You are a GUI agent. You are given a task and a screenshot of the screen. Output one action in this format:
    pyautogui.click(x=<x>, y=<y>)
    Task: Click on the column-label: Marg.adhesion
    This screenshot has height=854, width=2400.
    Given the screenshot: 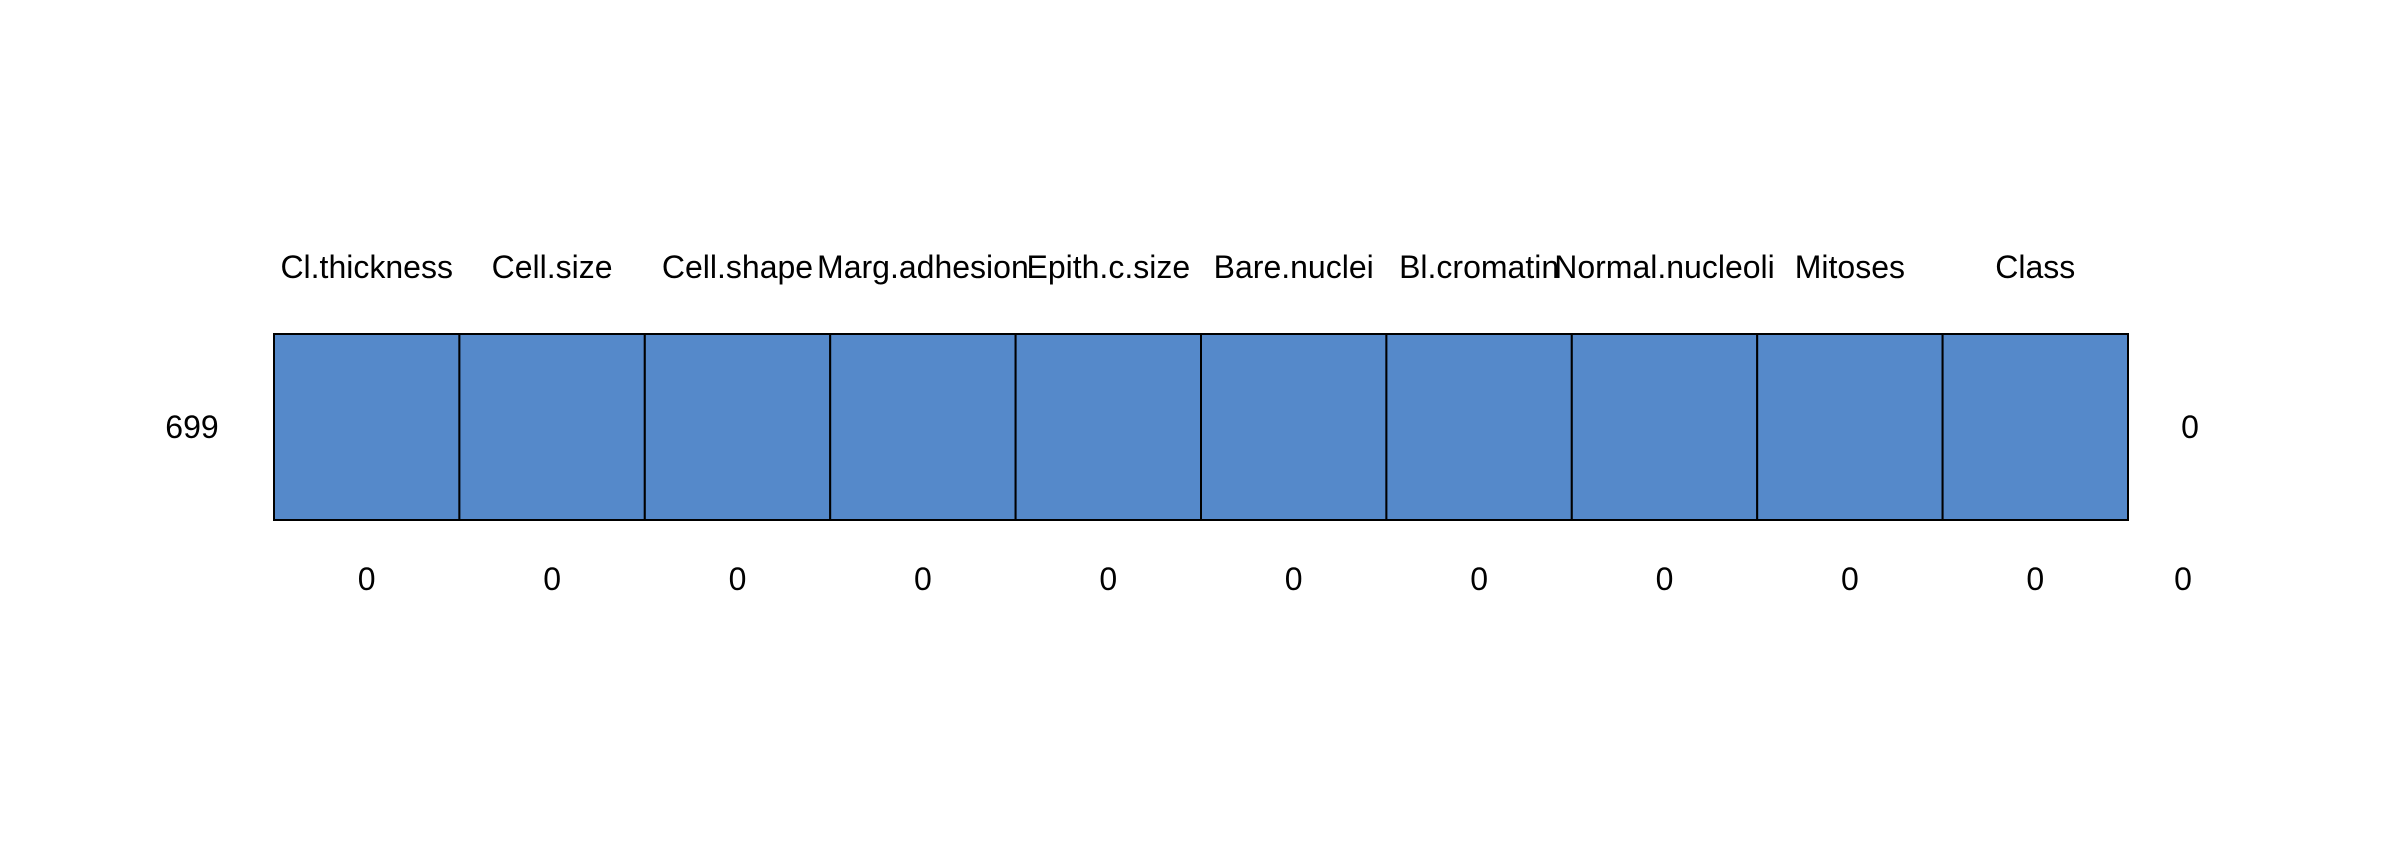 What is the action you would take?
    pyautogui.click(x=923, y=267)
    